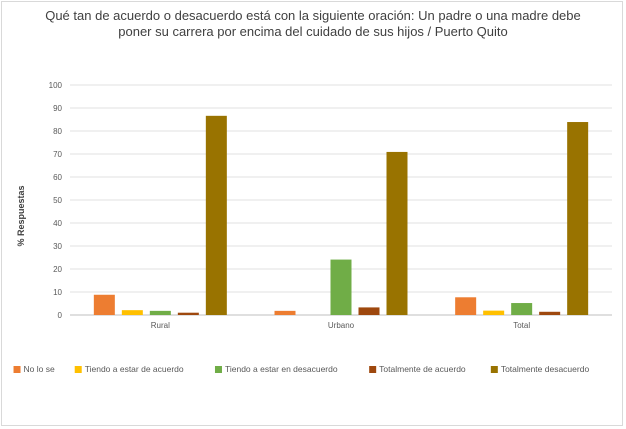 This screenshot has width=626, height=429. I want to click on legend-label: Tiendo a estar en desacuerdo, so click(281, 369).